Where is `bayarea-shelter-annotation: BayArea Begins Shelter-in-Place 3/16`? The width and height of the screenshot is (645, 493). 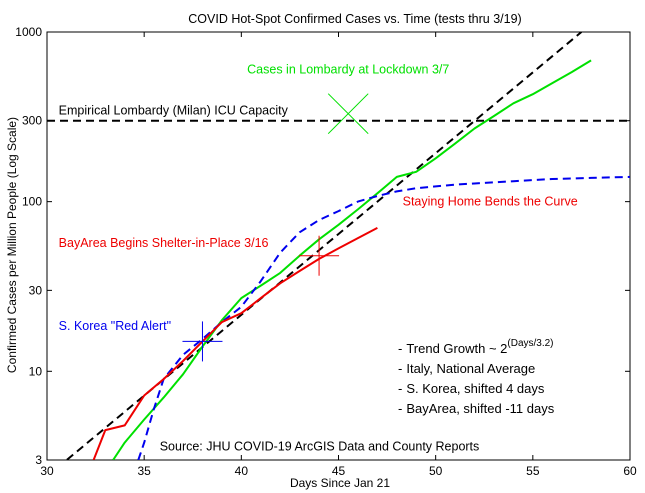 bayarea-shelter-annotation: BayArea Begins Shelter-in-Place 3/16 is located at coordinates (164, 243).